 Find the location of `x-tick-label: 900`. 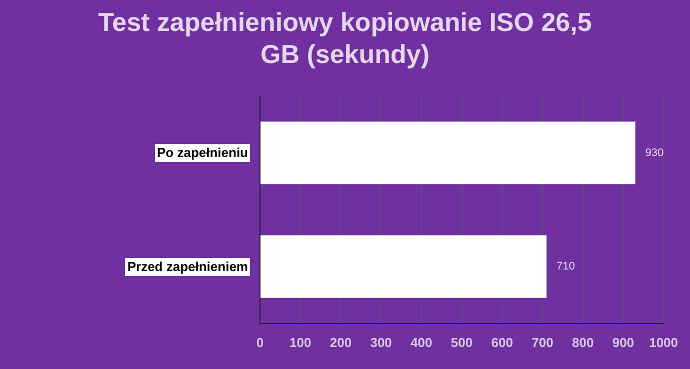

x-tick-label: 900 is located at coordinates (623, 342).